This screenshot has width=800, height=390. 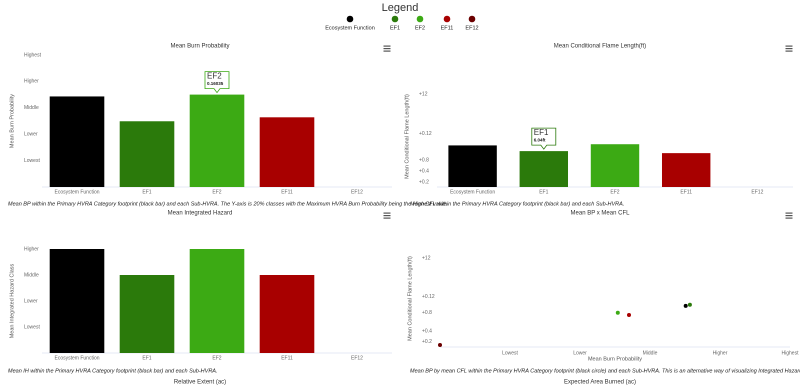 I want to click on tooltip-text: 0.16035, so click(x=215, y=83).